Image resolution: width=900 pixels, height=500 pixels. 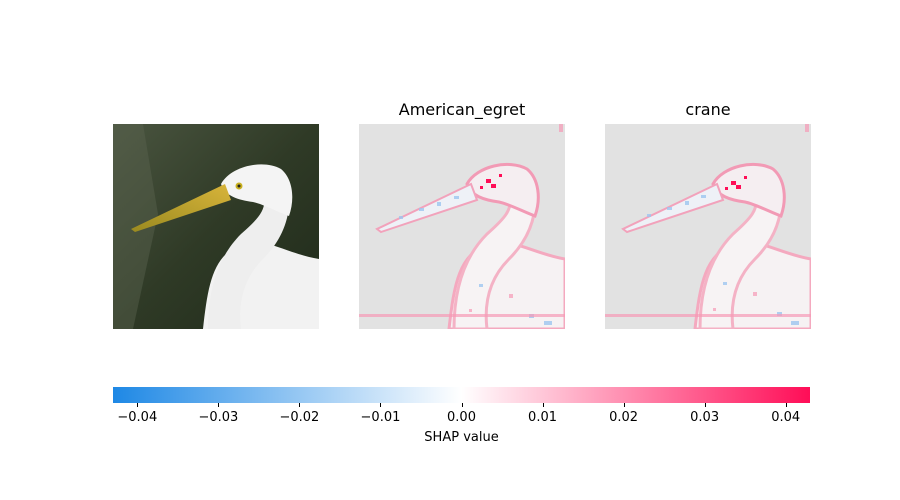 I want to click on colorbar-tick-label: −0.02, so click(x=299, y=417).